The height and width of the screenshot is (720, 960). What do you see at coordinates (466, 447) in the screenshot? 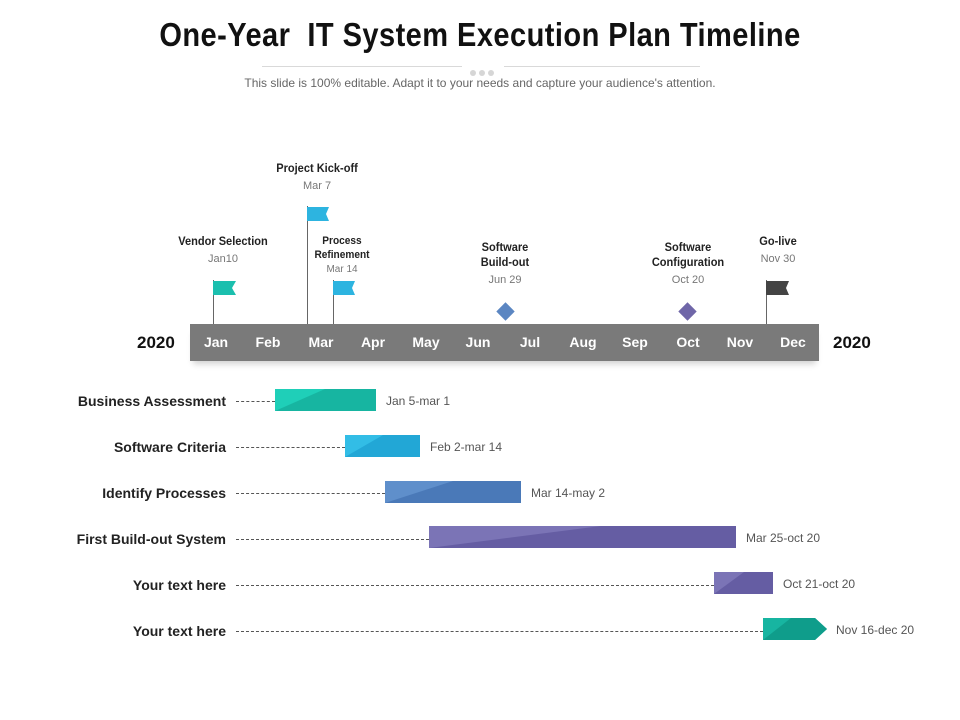
I see `task-date-range: Feb 2-mar 14` at bounding box center [466, 447].